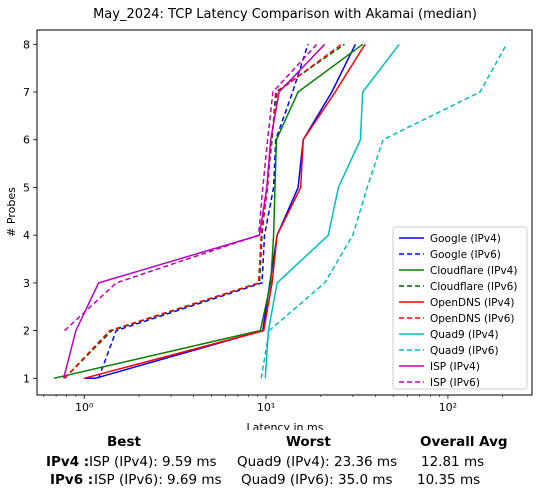 The width and height of the screenshot is (541, 494). Describe the element at coordinates (285, 425) in the screenshot. I see `x-axis-label: Latency in ms` at that location.